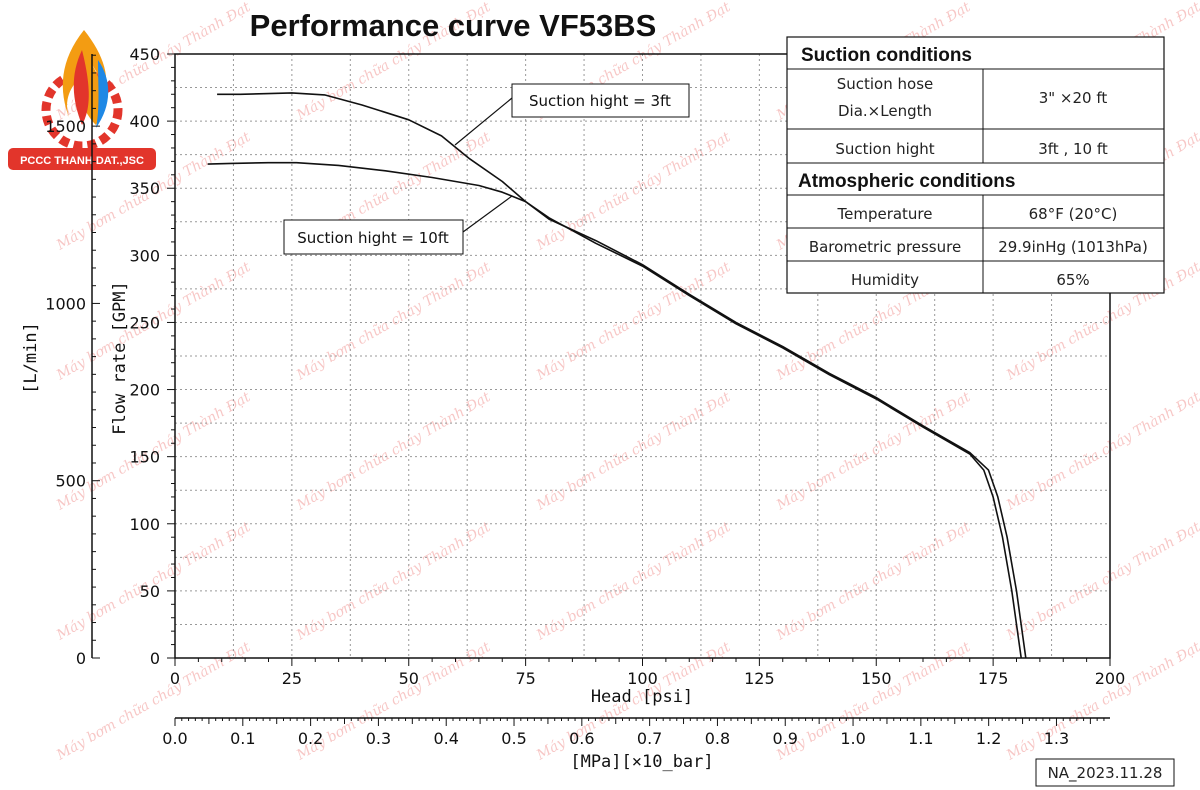 The width and height of the screenshot is (1200, 790). What do you see at coordinates (876, 678) in the screenshot?
I see `x-tick-label: 150` at bounding box center [876, 678].